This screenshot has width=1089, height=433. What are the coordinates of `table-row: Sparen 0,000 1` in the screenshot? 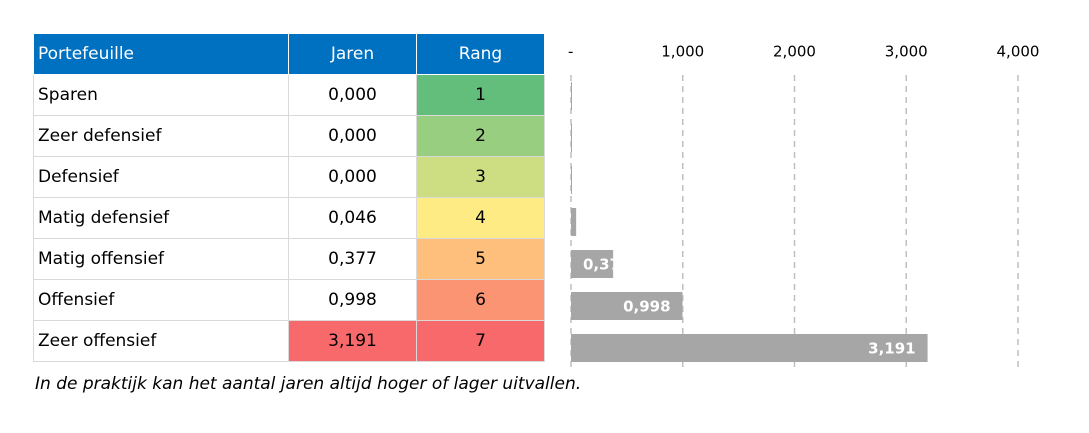 It's located at (289, 95).